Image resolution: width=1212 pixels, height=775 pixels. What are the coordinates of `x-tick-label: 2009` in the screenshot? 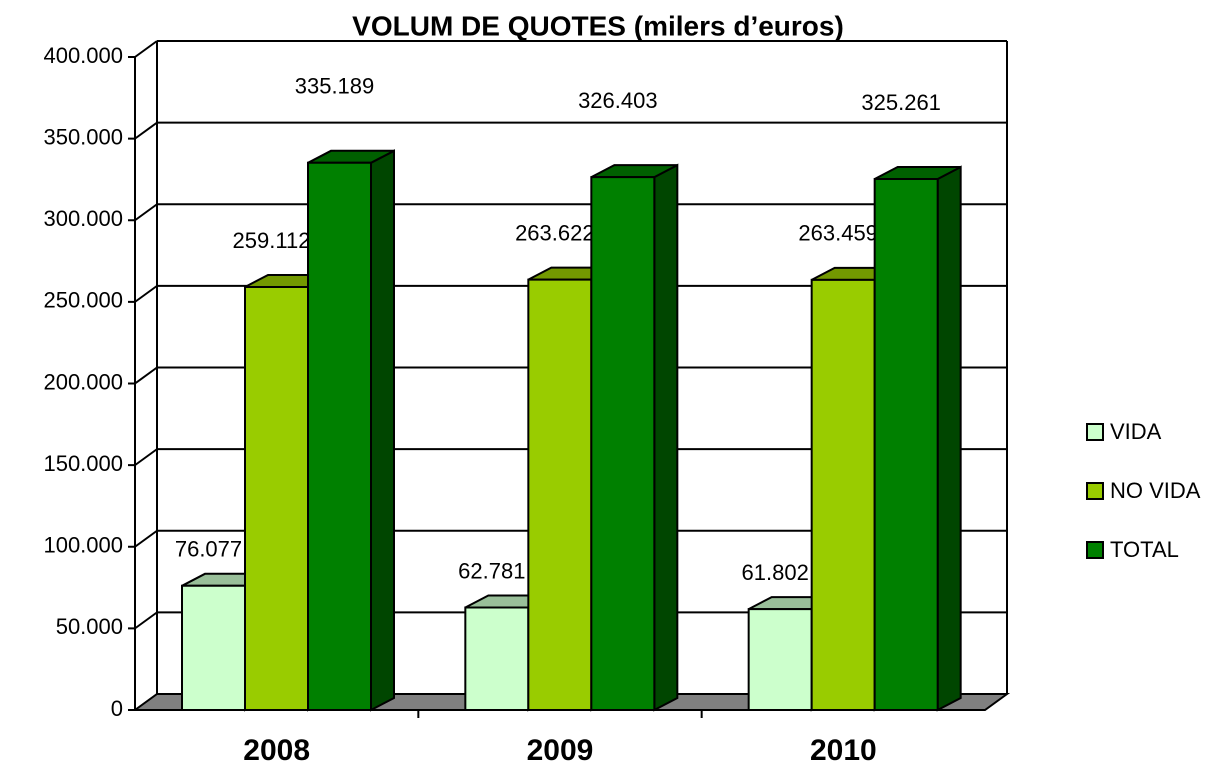 It's located at (560, 750).